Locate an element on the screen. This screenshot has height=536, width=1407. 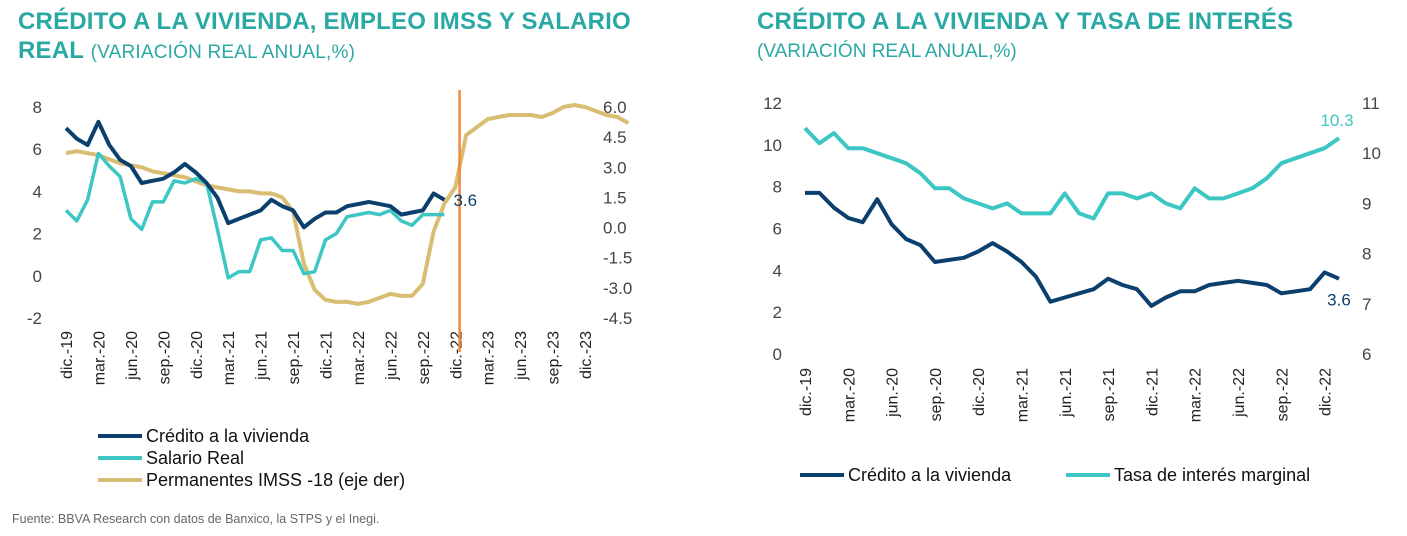
chart1-x-tick: jun.-20 is located at coordinates (132, 356).